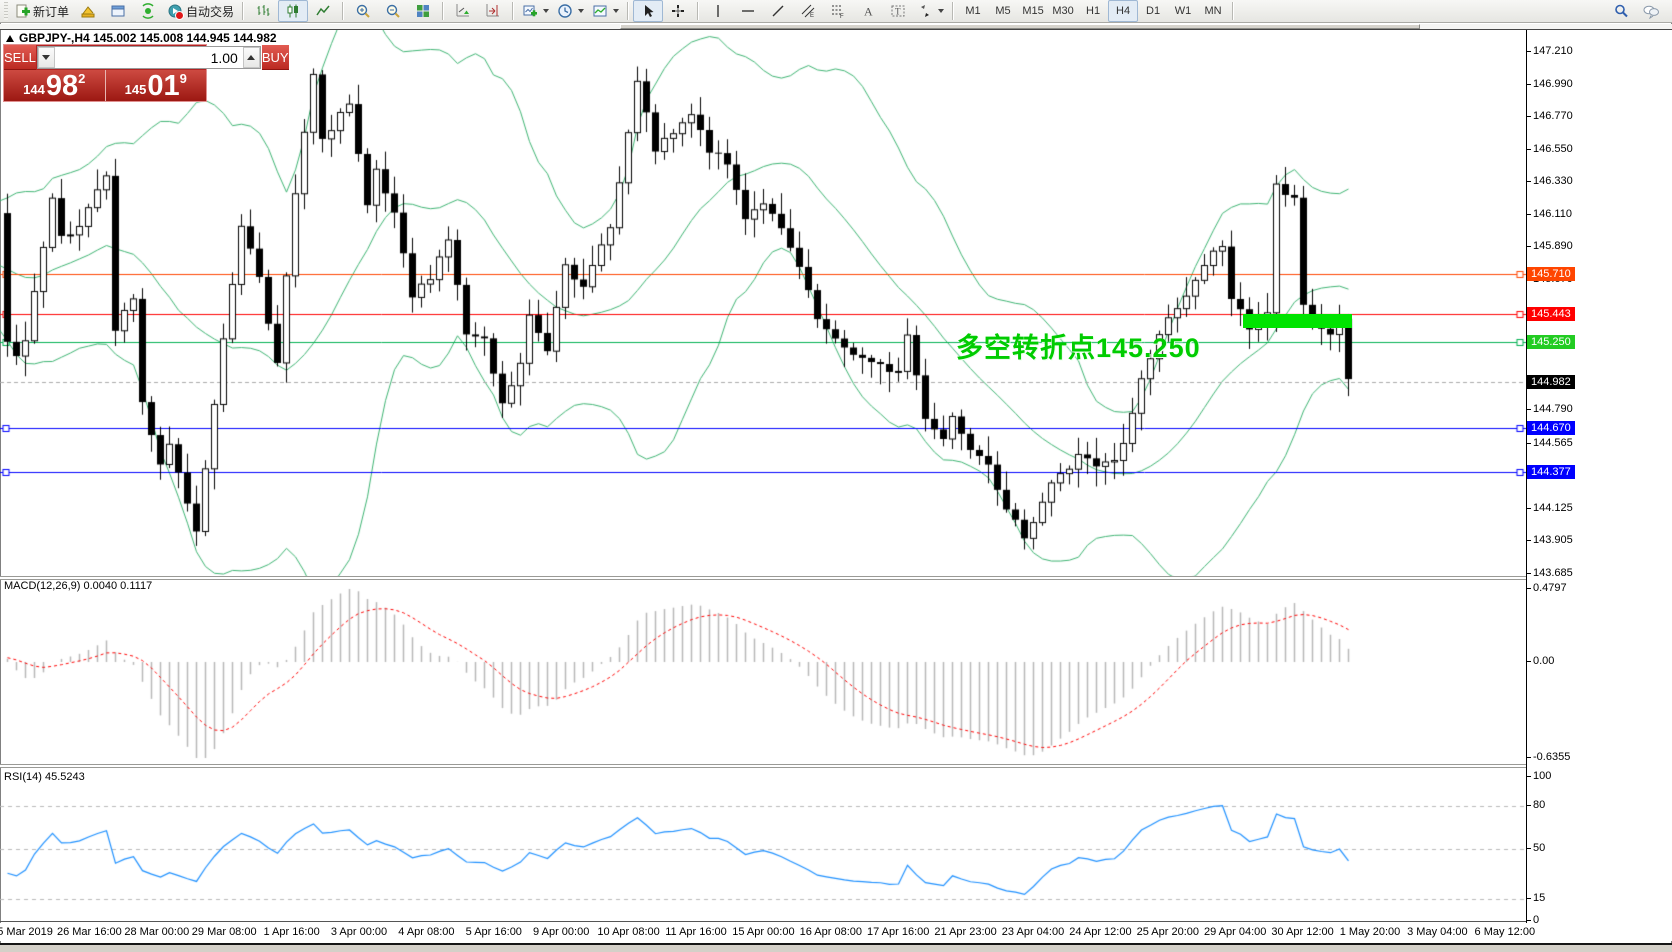  What do you see at coordinates (581, 11) in the screenshot?
I see `profiles-caret-icon` at bounding box center [581, 11].